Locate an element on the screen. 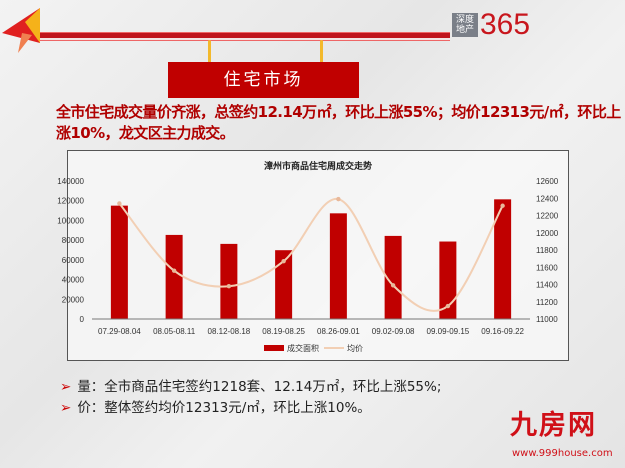 This screenshot has height=468, width=625. x-tick-label: 08.26-09.01 is located at coordinates (338, 331).